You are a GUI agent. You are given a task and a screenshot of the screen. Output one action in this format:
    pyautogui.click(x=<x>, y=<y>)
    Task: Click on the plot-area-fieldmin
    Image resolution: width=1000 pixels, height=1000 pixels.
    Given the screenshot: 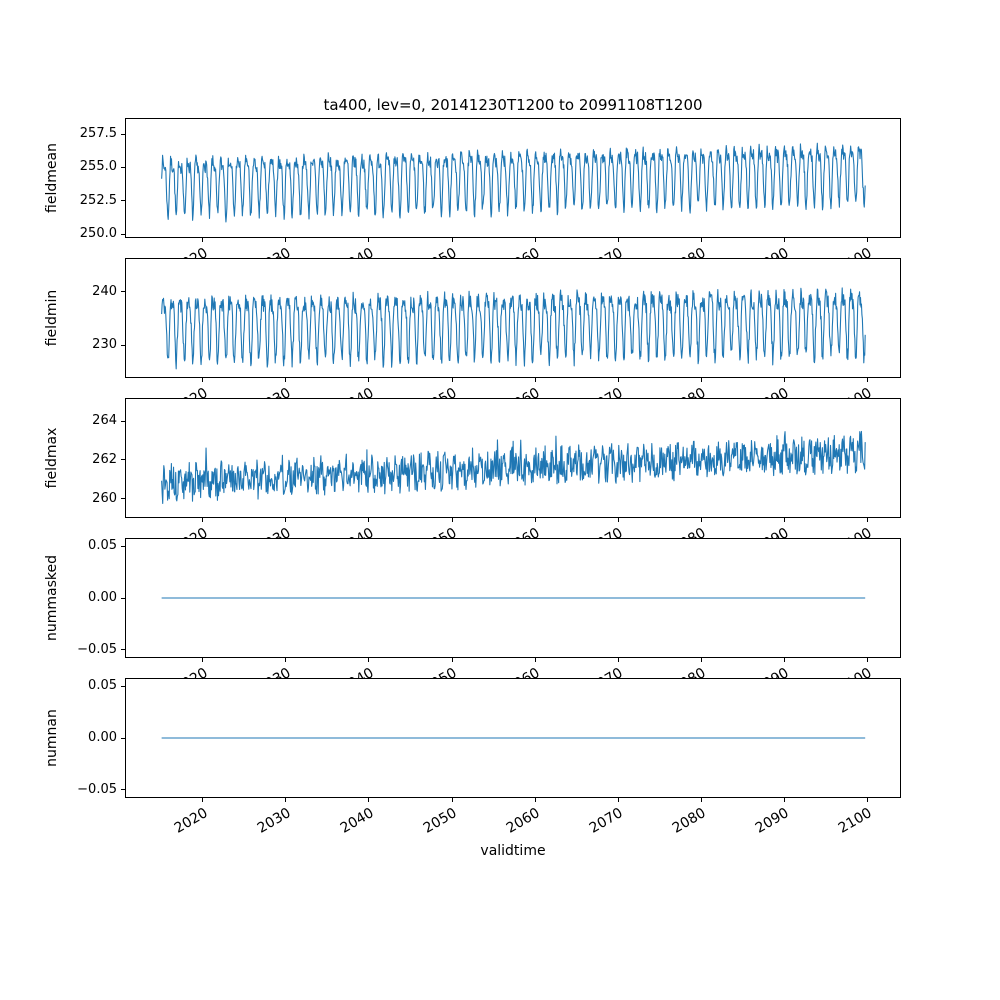 What is the action you would take?
    pyautogui.click(x=513, y=318)
    